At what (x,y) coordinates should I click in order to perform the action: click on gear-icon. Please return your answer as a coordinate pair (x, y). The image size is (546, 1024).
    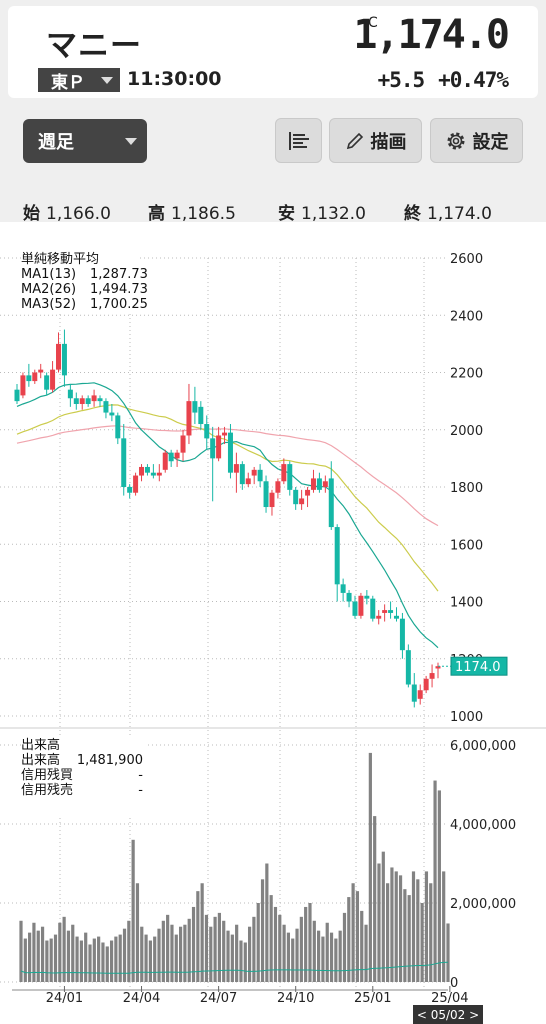
    Looking at the image, I should click on (455, 140).